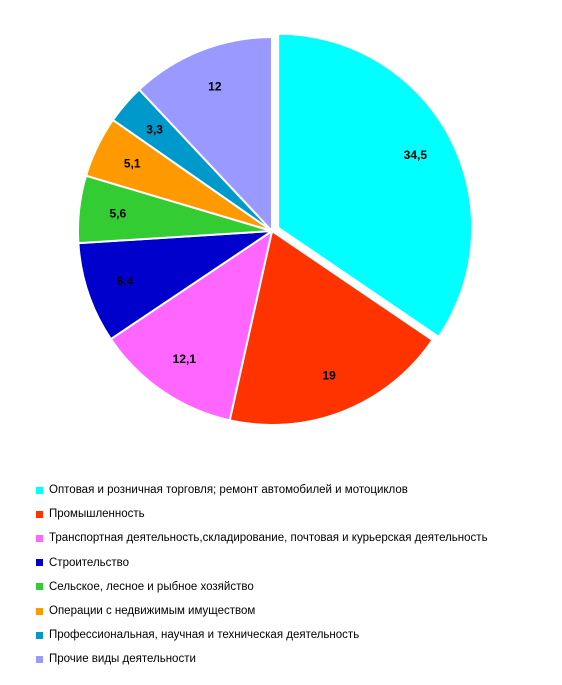 The width and height of the screenshot is (562, 685). What do you see at coordinates (185, 359) in the screenshot?
I see `data-label: 12,1` at bounding box center [185, 359].